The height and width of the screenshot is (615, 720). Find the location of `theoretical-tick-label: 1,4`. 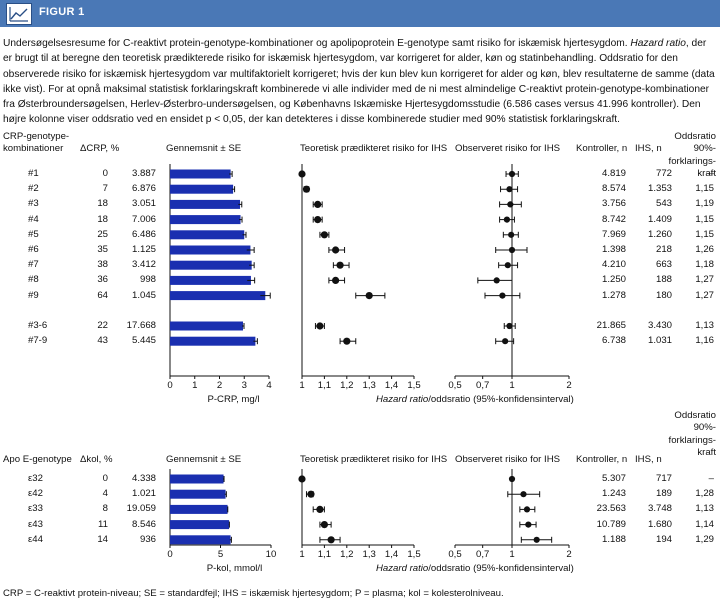

theoretical-tick-label: 1,4 is located at coordinates (391, 554).